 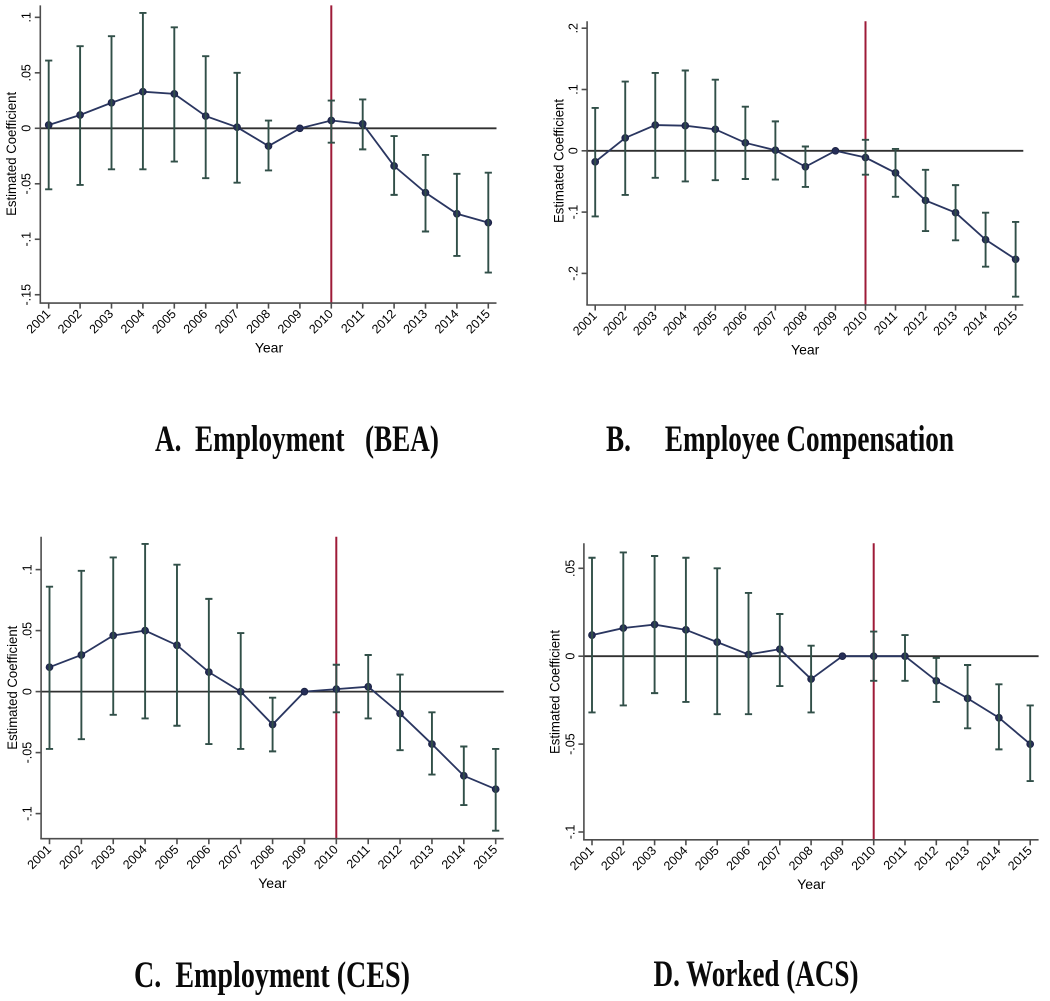 I want to click on svg-text: -.15, so click(x=27, y=295).